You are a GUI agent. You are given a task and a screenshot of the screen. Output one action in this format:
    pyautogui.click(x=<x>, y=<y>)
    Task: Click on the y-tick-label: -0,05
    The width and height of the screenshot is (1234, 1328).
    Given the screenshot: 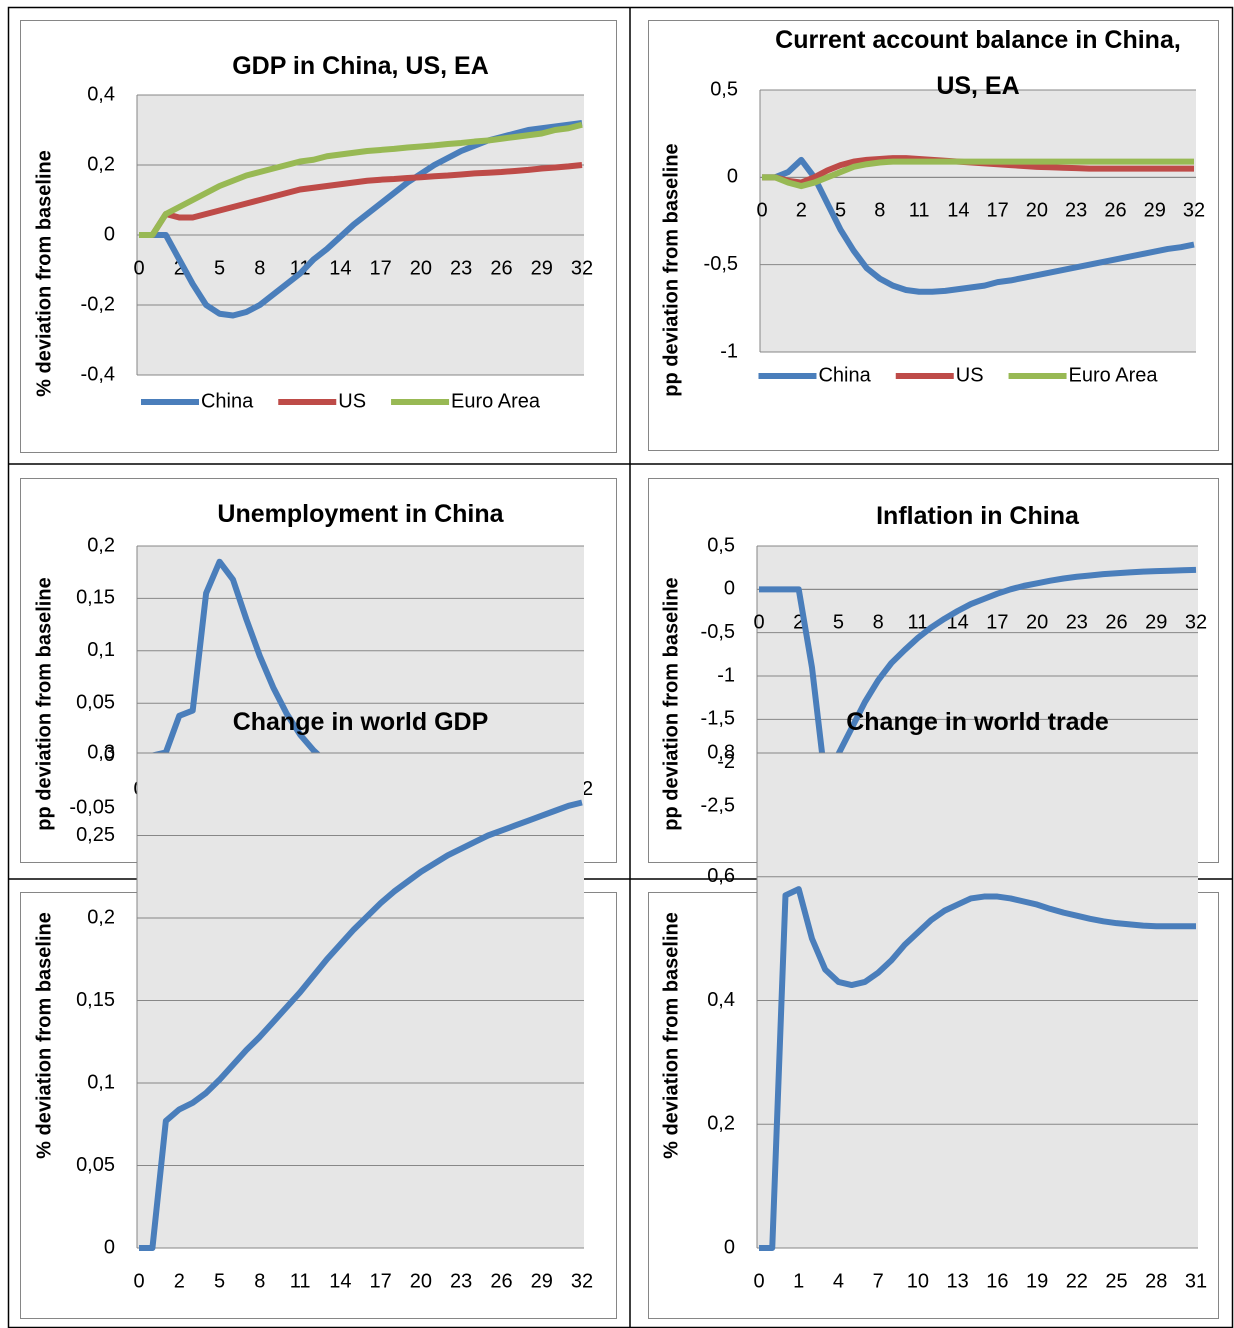 What is the action you would take?
    pyautogui.click(x=92, y=807)
    